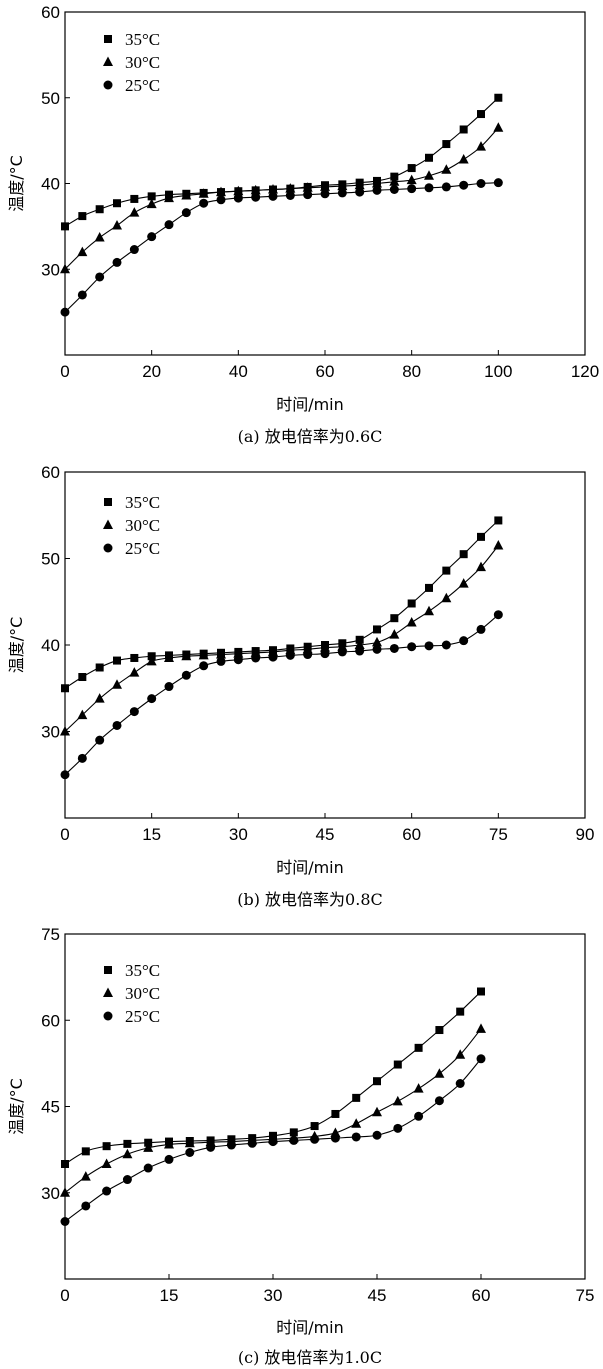 The width and height of the screenshot is (603, 1369). What do you see at coordinates (151, 834) in the screenshot?
I see `x-tick-label: 15` at bounding box center [151, 834].